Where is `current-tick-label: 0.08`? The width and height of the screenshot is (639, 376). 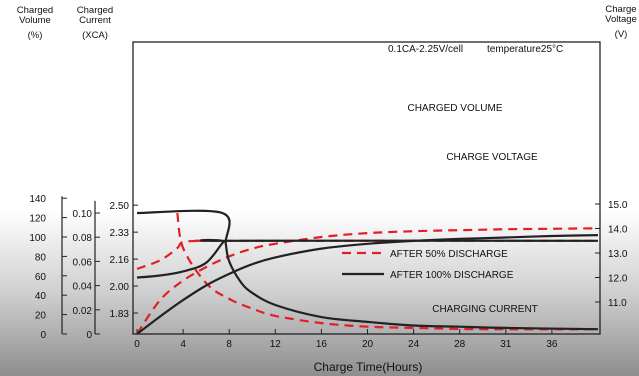
current-tick-label: 0.08 is located at coordinates (83, 238).